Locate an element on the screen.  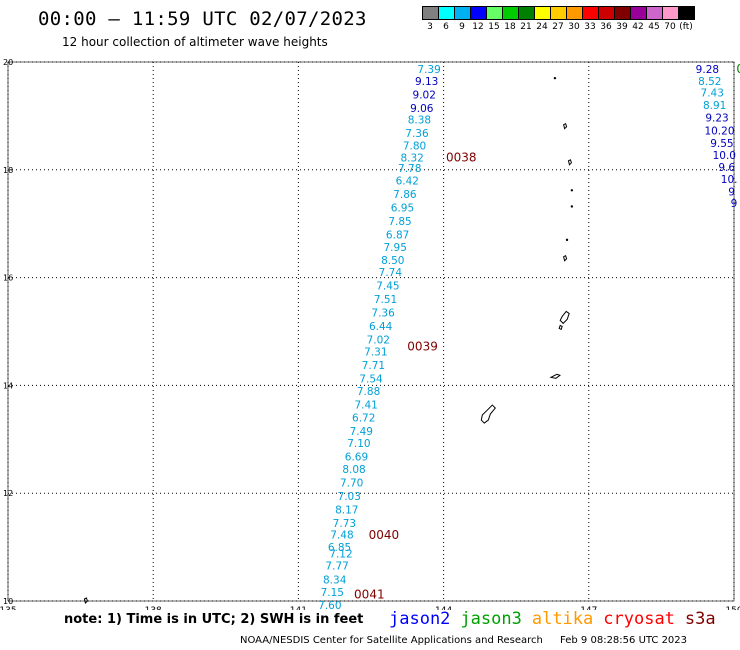
legend-label: 15 is located at coordinates (494, 27).